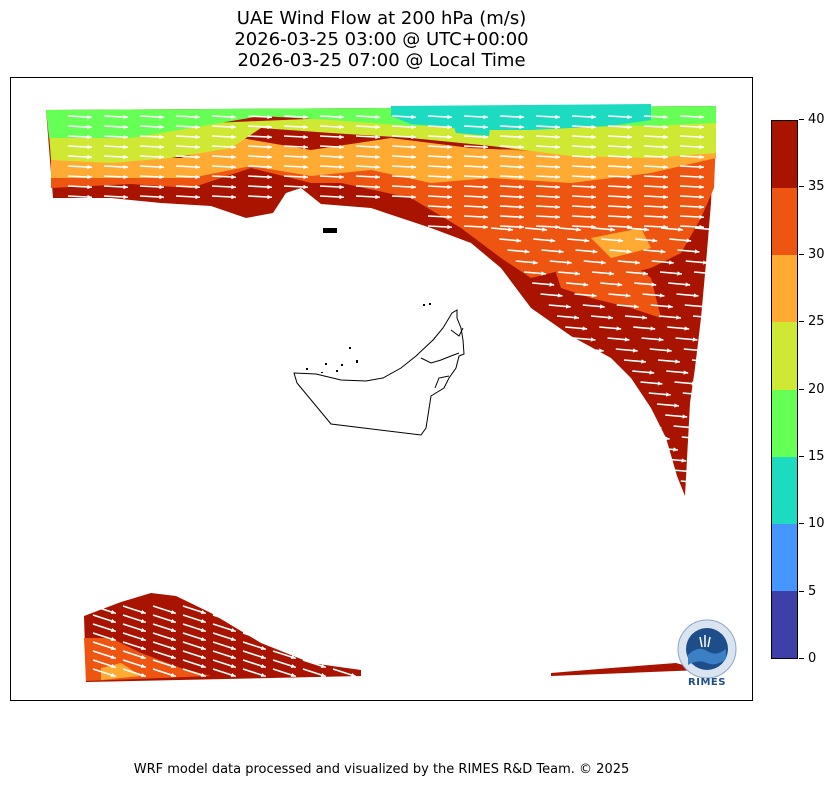 This screenshot has width=835, height=788. Describe the element at coordinates (626, 669) in the screenshot. I see `wind-field-southeast` at that location.